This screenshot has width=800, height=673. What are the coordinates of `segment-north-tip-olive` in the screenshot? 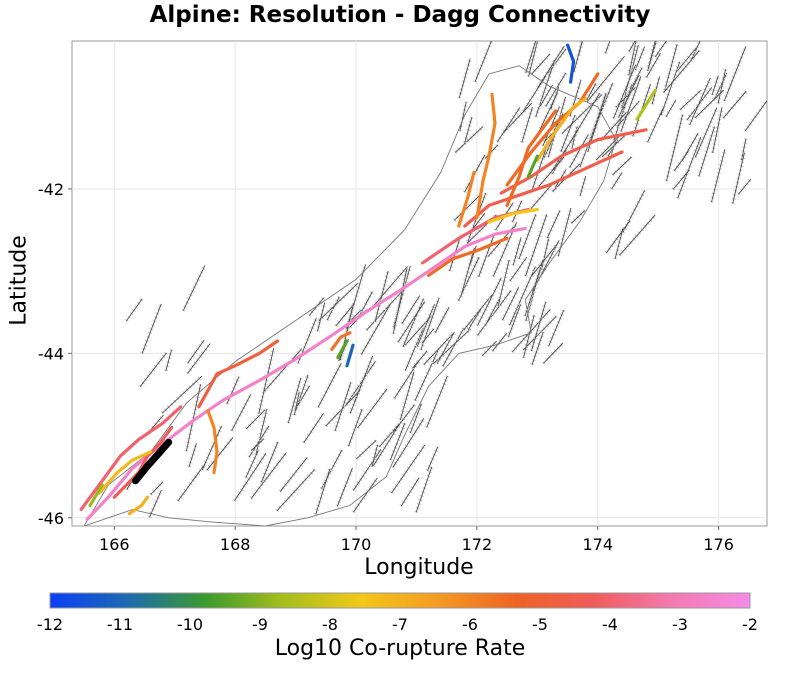 It's located at (646, 104).